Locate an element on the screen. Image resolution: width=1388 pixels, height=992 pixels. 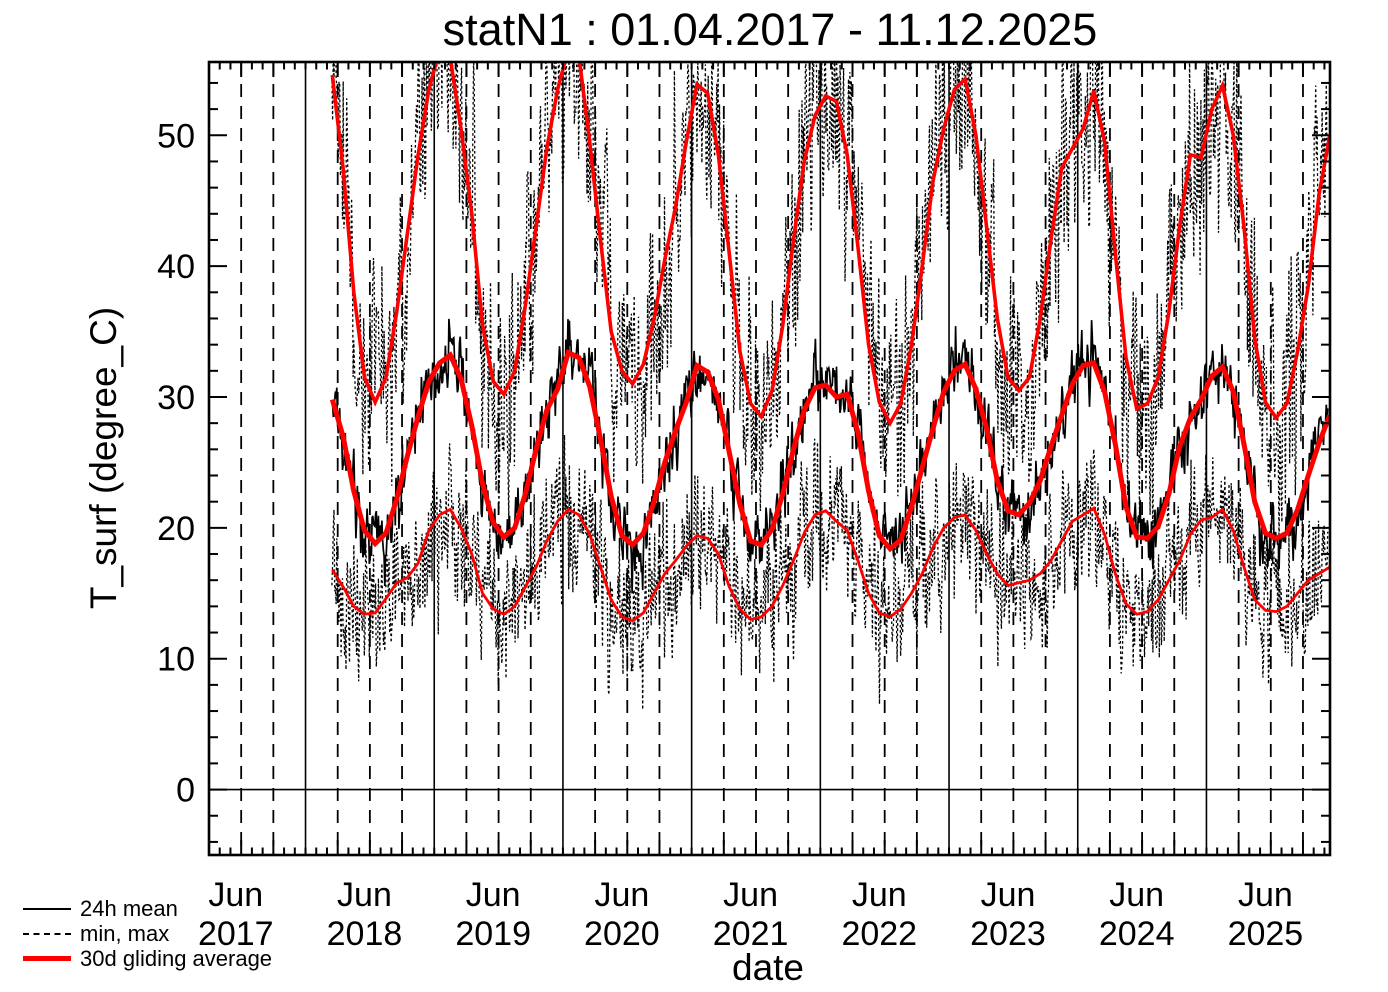
y-tick-label: 0 is located at coordinates (185, 791).